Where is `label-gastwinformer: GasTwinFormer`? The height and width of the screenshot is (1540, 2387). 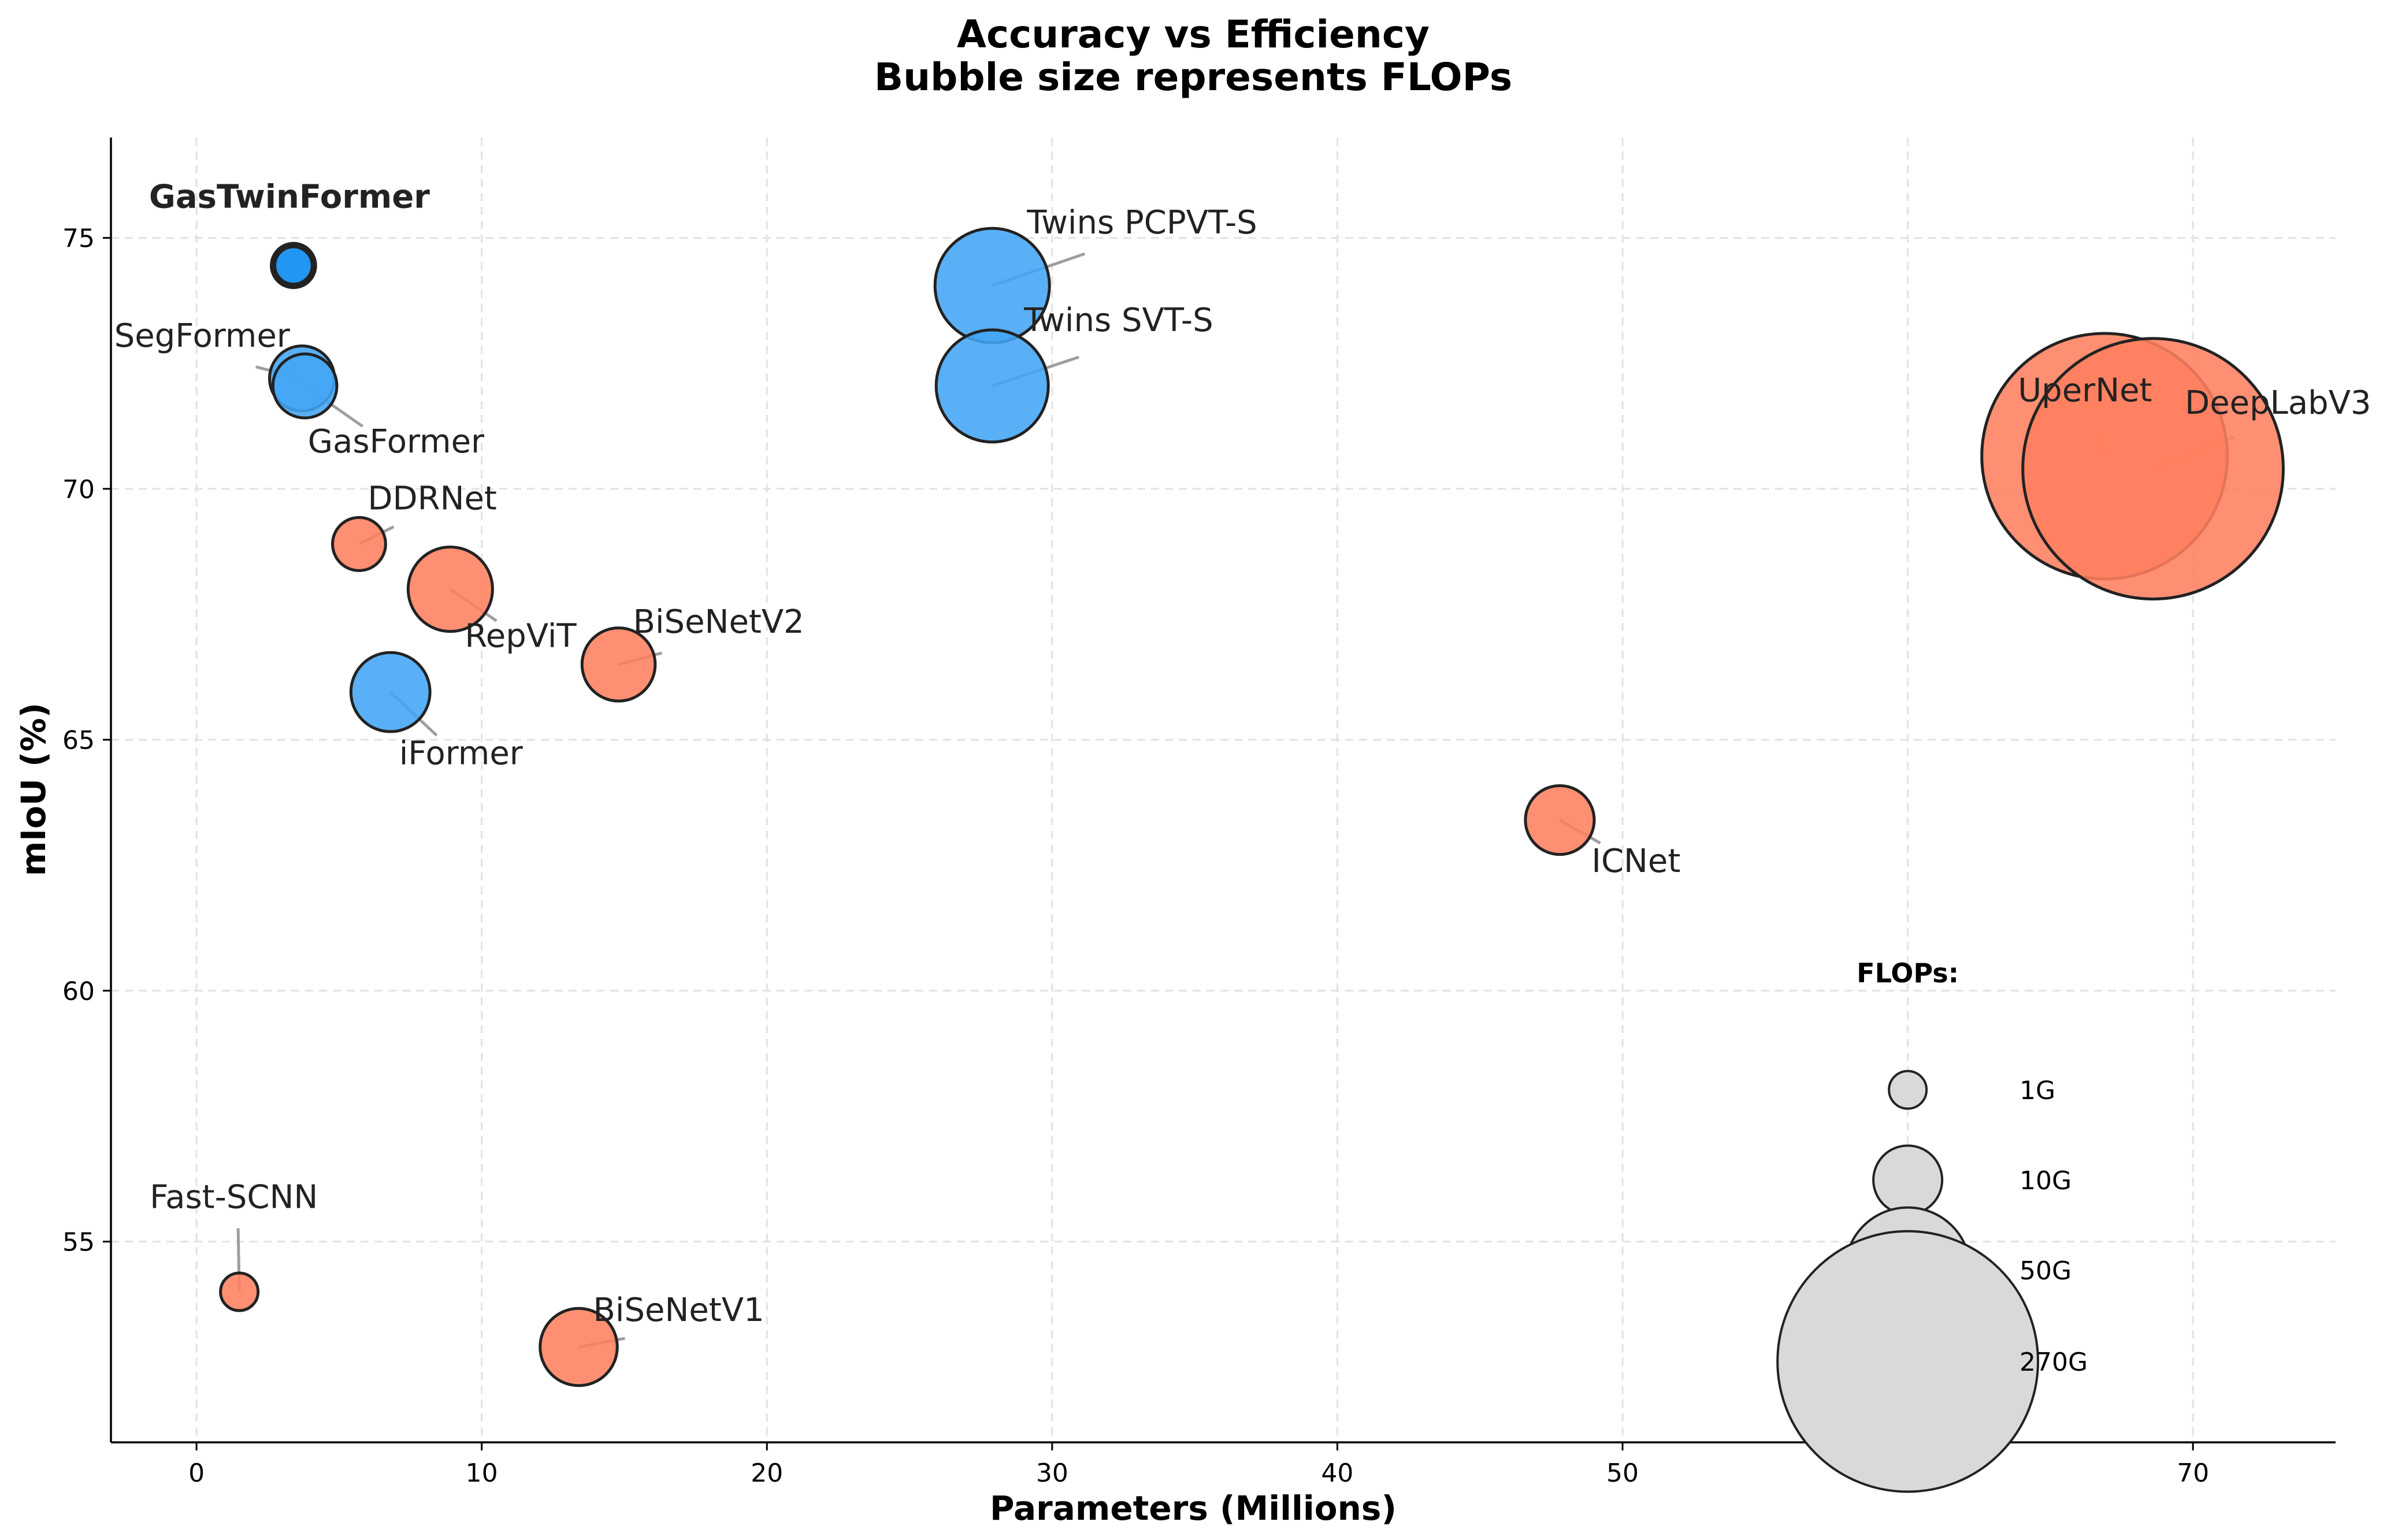 label-gastwinformer: GasTwinFormer is located at coordinates (289, 197).